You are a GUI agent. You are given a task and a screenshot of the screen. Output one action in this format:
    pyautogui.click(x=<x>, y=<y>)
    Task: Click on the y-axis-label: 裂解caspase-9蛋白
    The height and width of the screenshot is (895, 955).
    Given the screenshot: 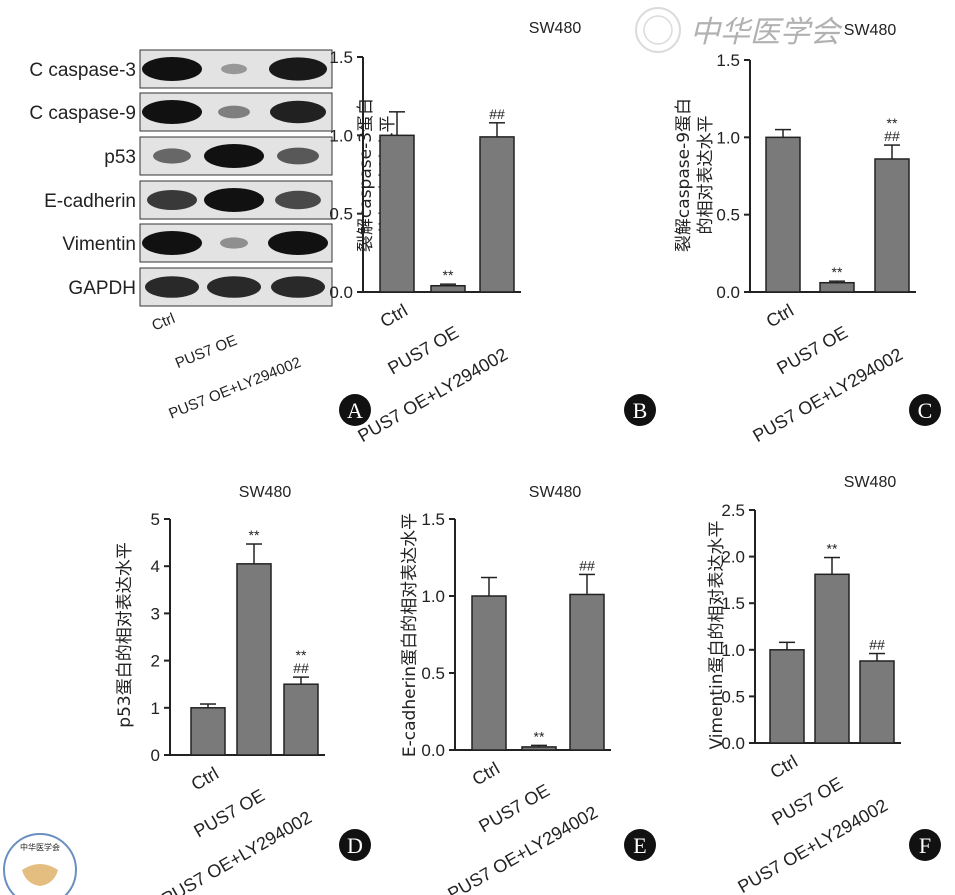 What is the action you would take?
    pyautogui.click(x=684, y=175)
    